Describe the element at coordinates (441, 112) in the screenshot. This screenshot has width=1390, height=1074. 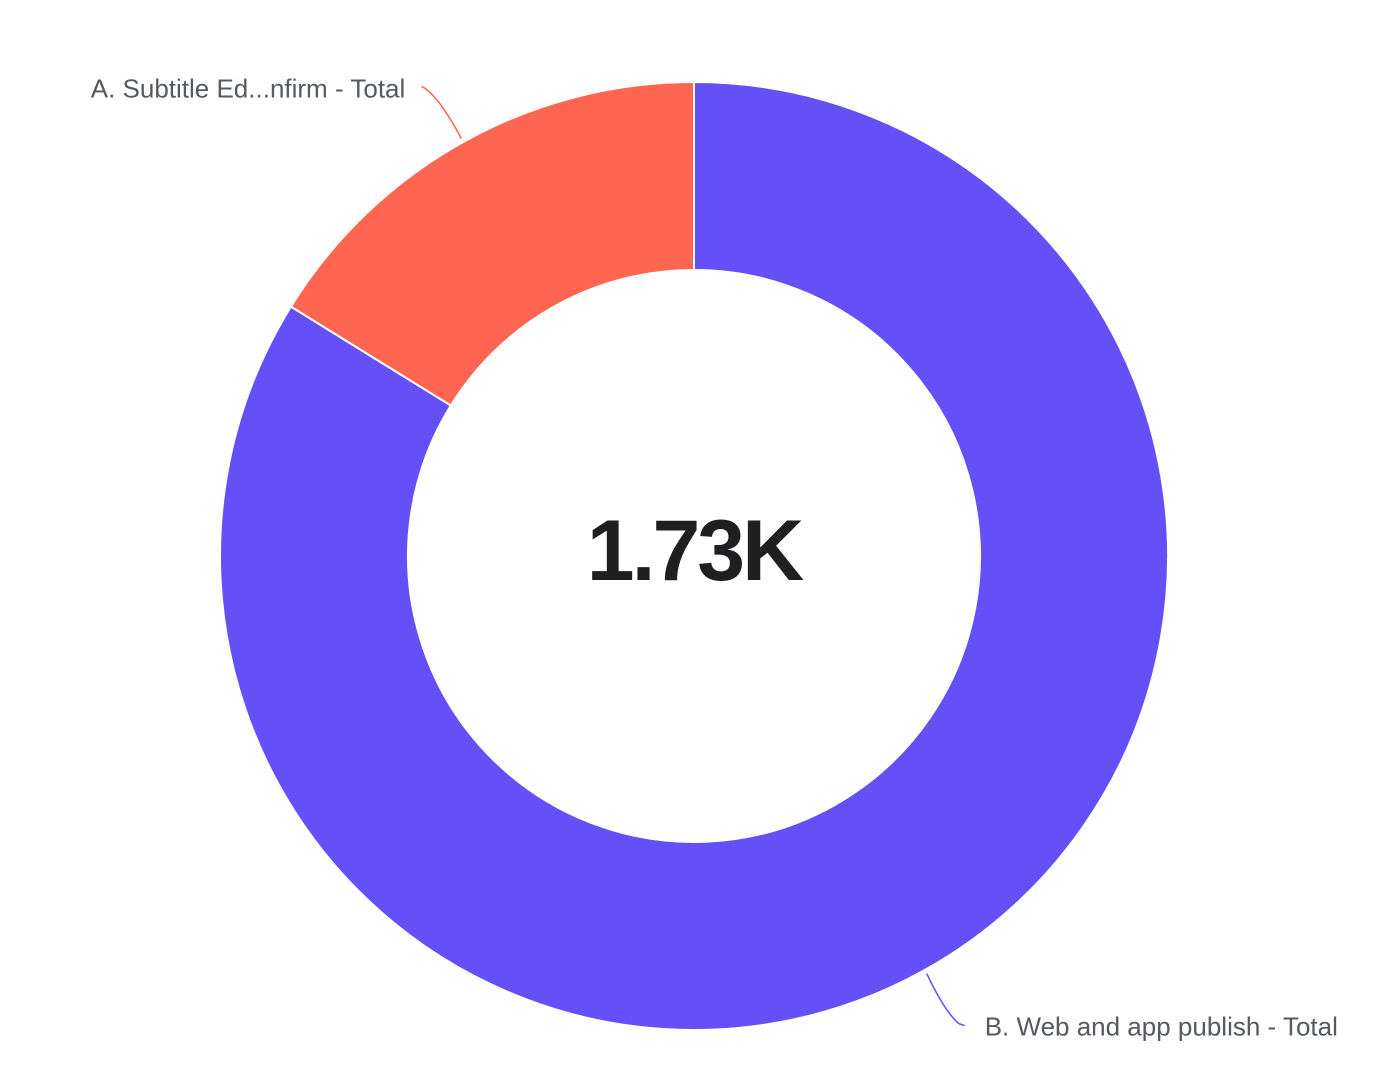
I see `leader-line-a` at that location.